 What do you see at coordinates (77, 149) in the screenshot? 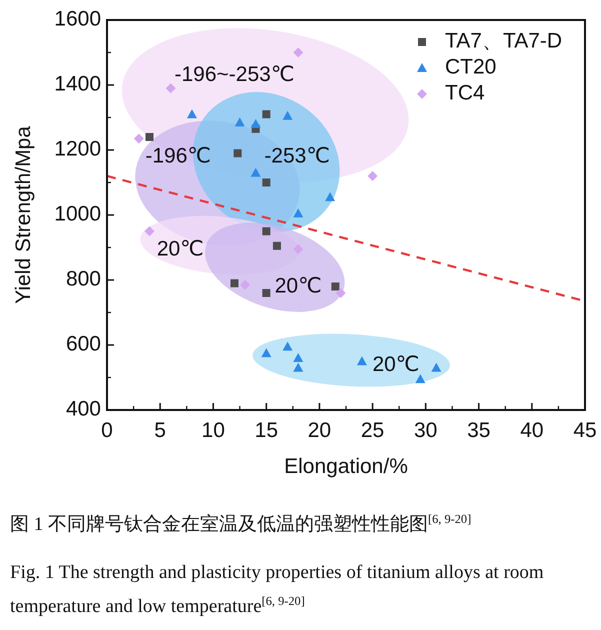
I see `y-tick-label: 1200` at bounding box center [77, 149].